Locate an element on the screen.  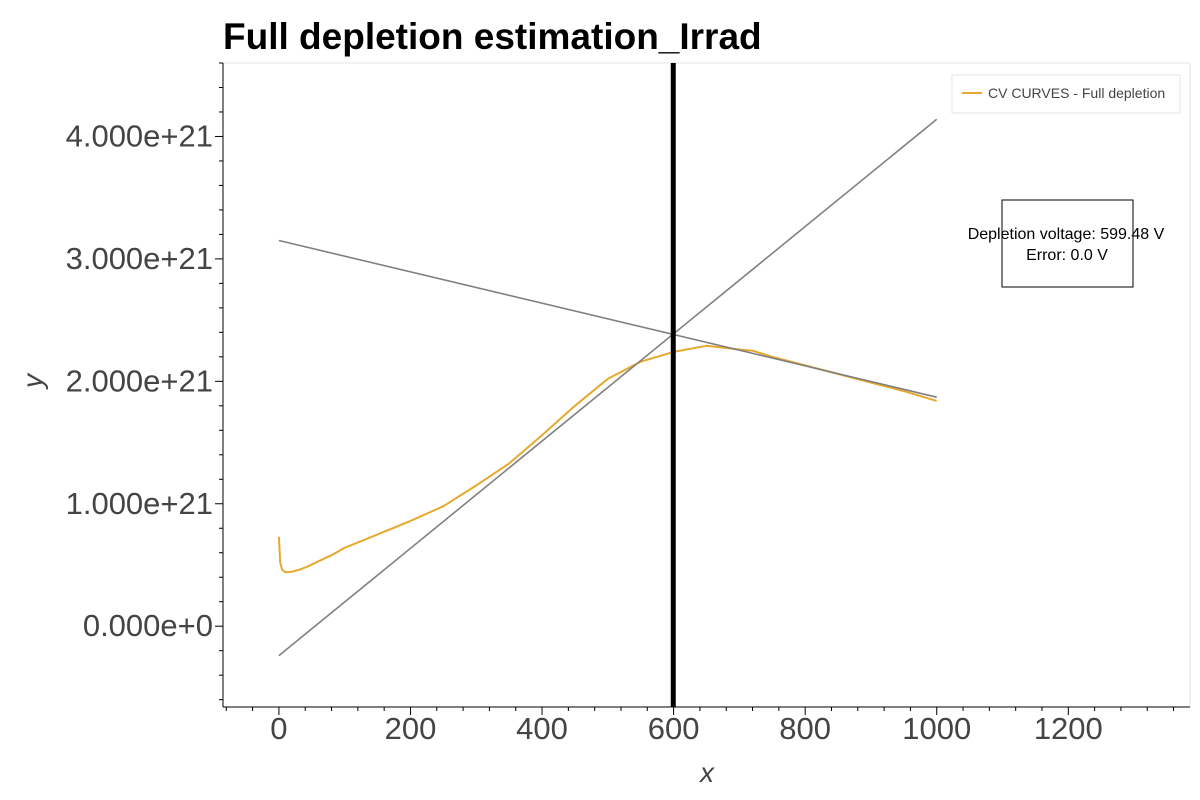
legend-label: CV CURVES - Full depletion is located at coordinates (1076, 93).